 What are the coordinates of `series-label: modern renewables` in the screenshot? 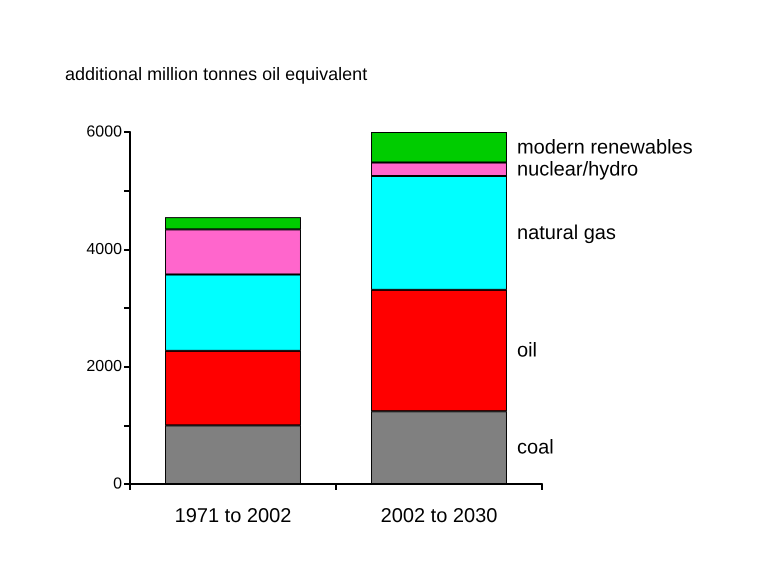 It's located at (604, 147).